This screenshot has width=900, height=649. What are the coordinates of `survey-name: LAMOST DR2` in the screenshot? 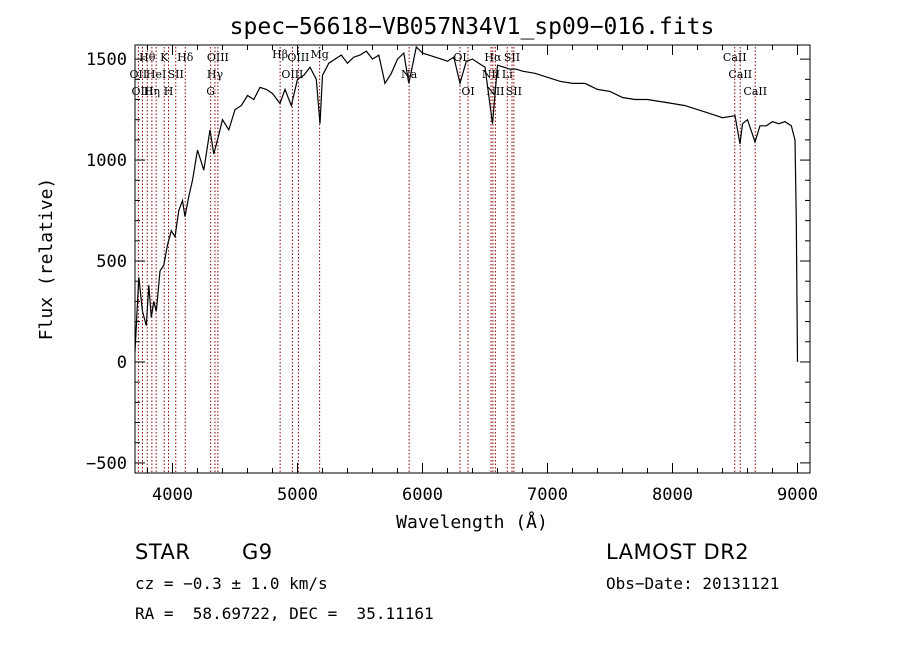 It's located at (678, 552).